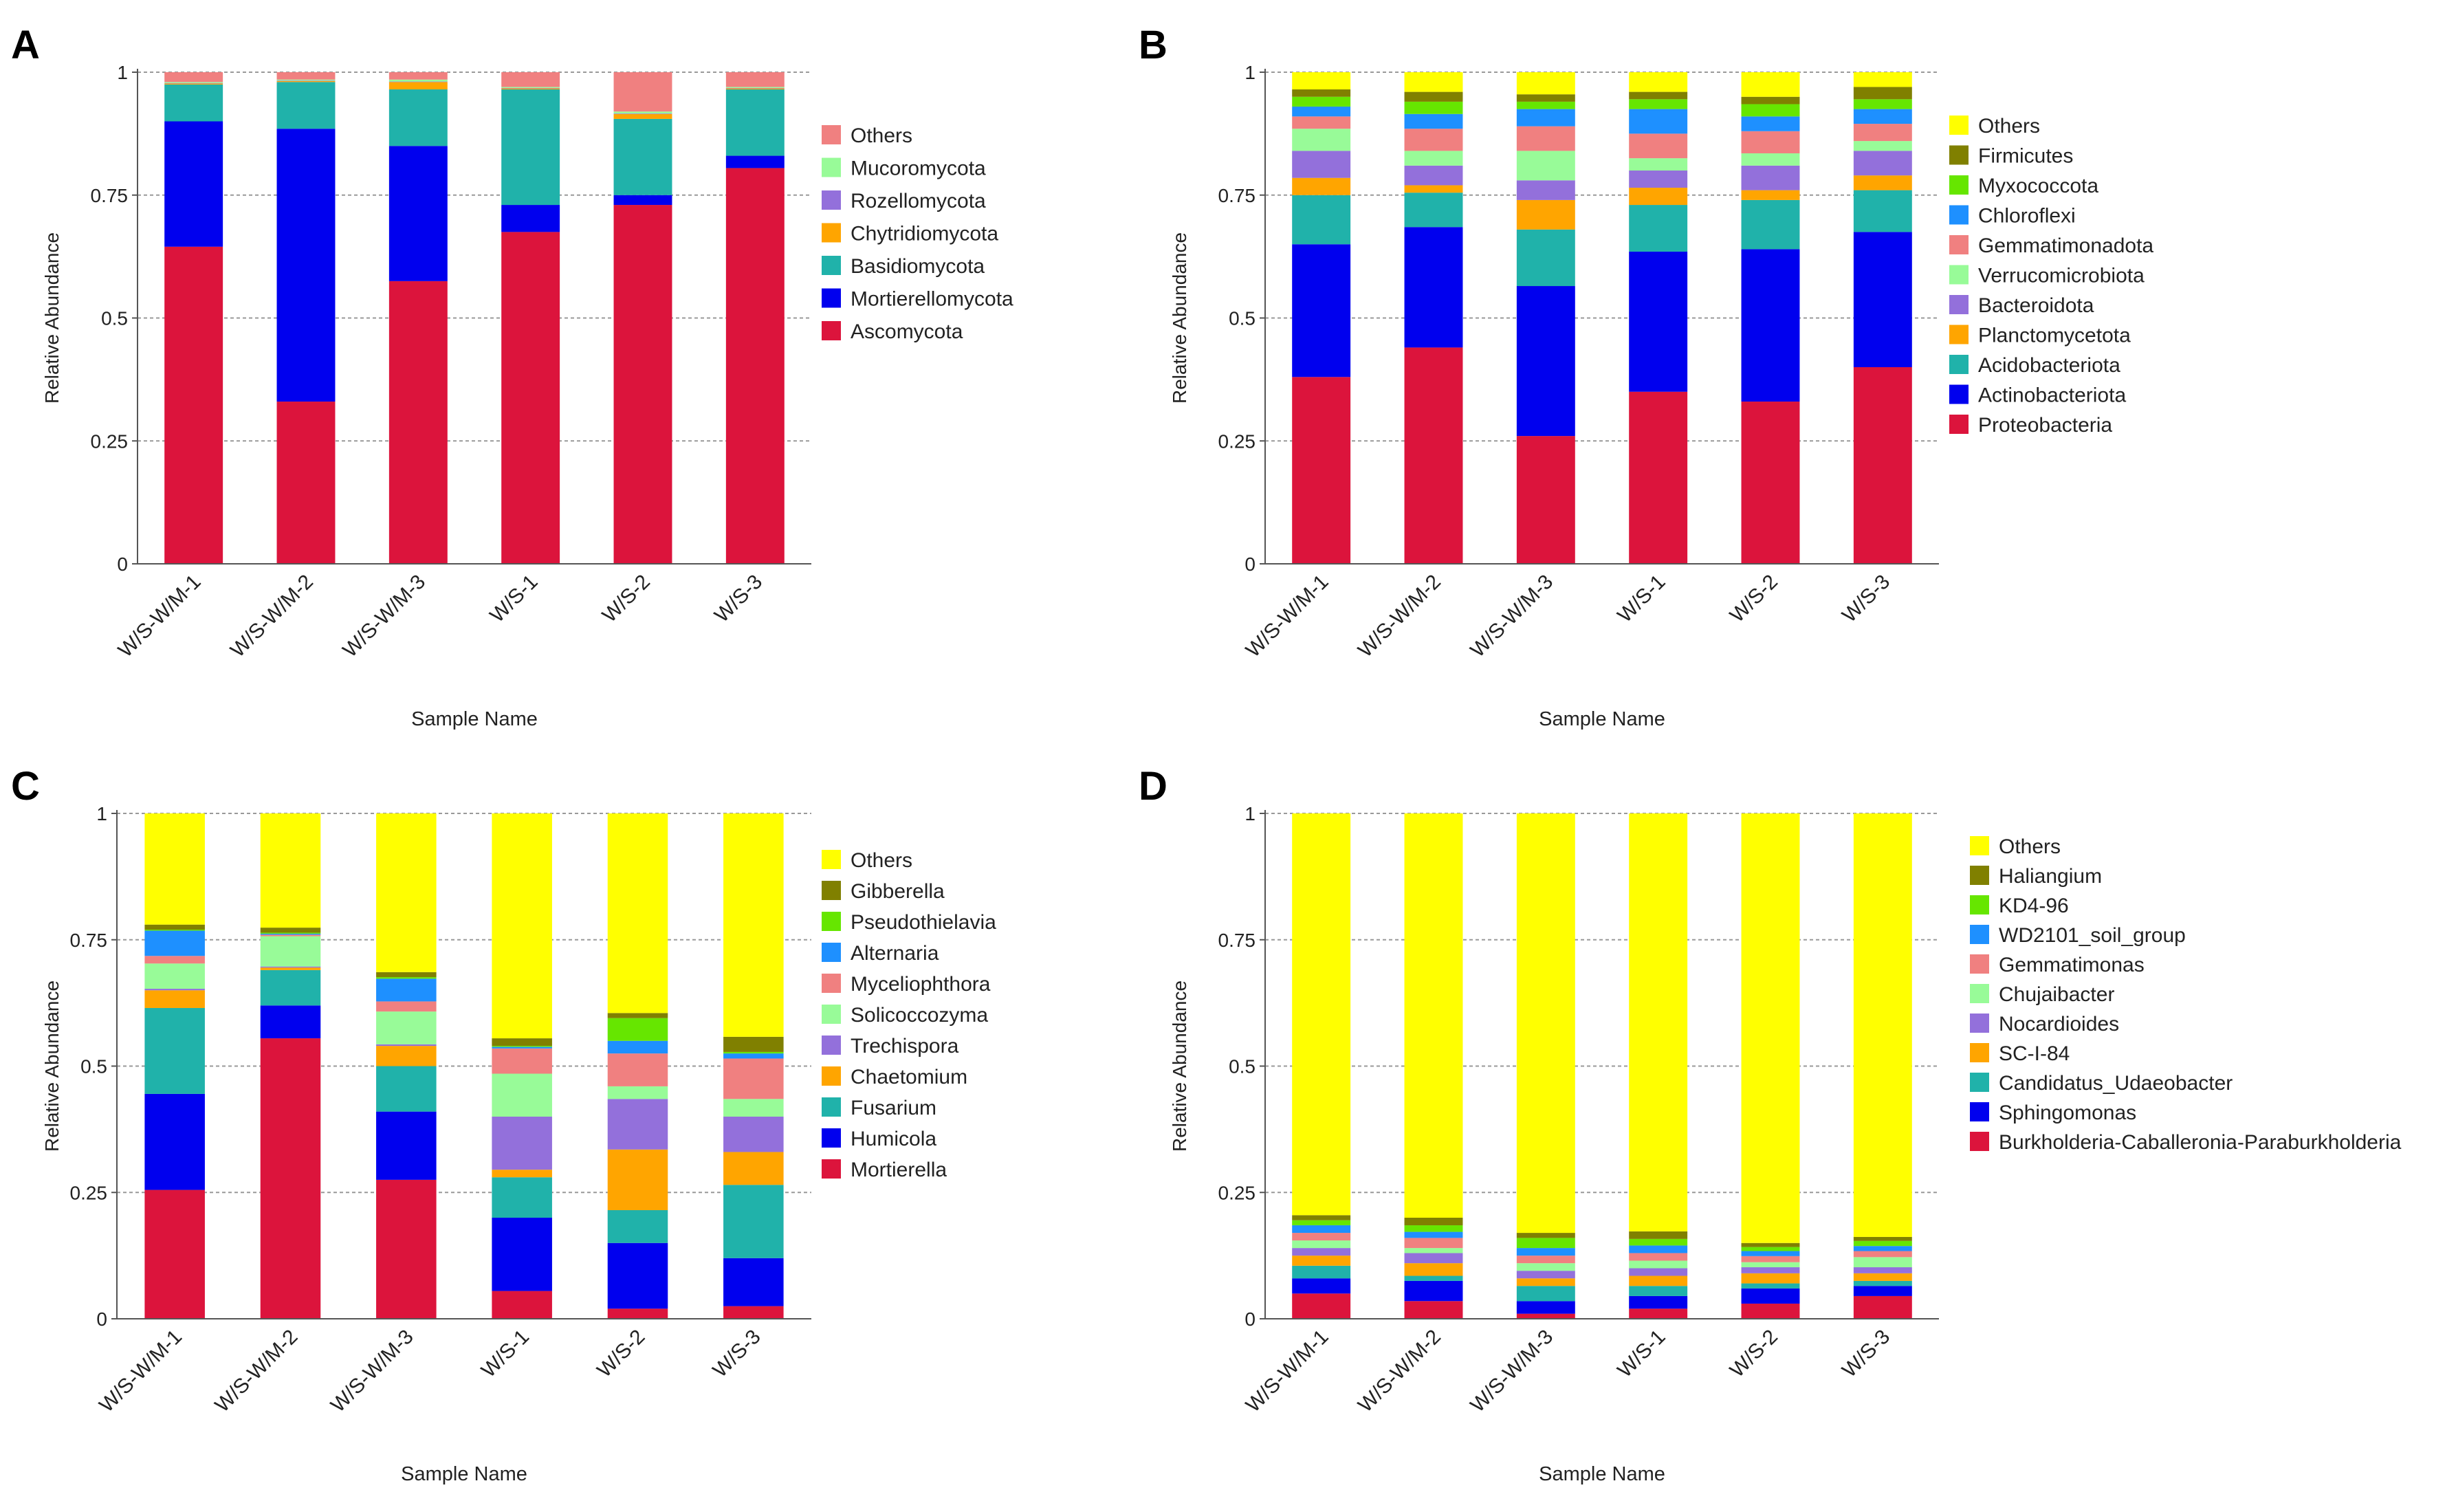 This screenshot has width=2456, height=1512. Describe the element at coordinates (1237, 1192) in the screenshot. I see `y-tick-label: 0.25` at that location.